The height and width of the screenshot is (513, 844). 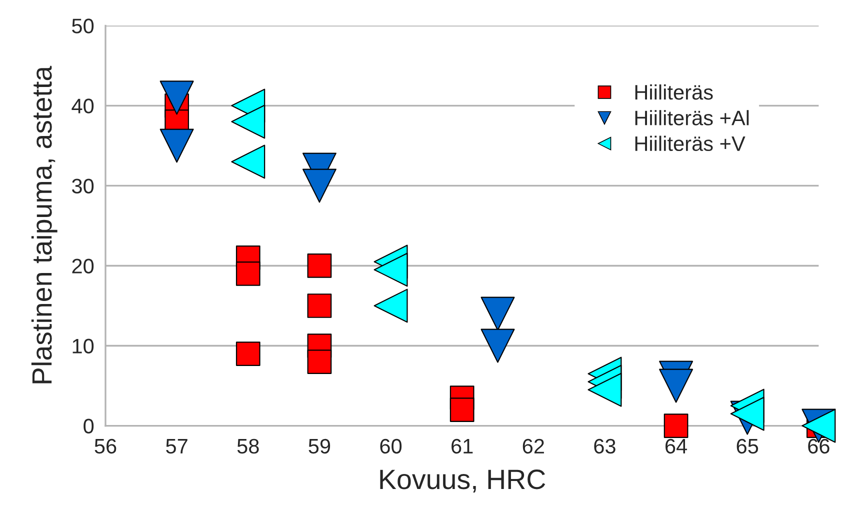 What do you see at coordinates (89, 426) in the screenshot?
I see `y-tick-label: 0` at bounding box center [89, 426].